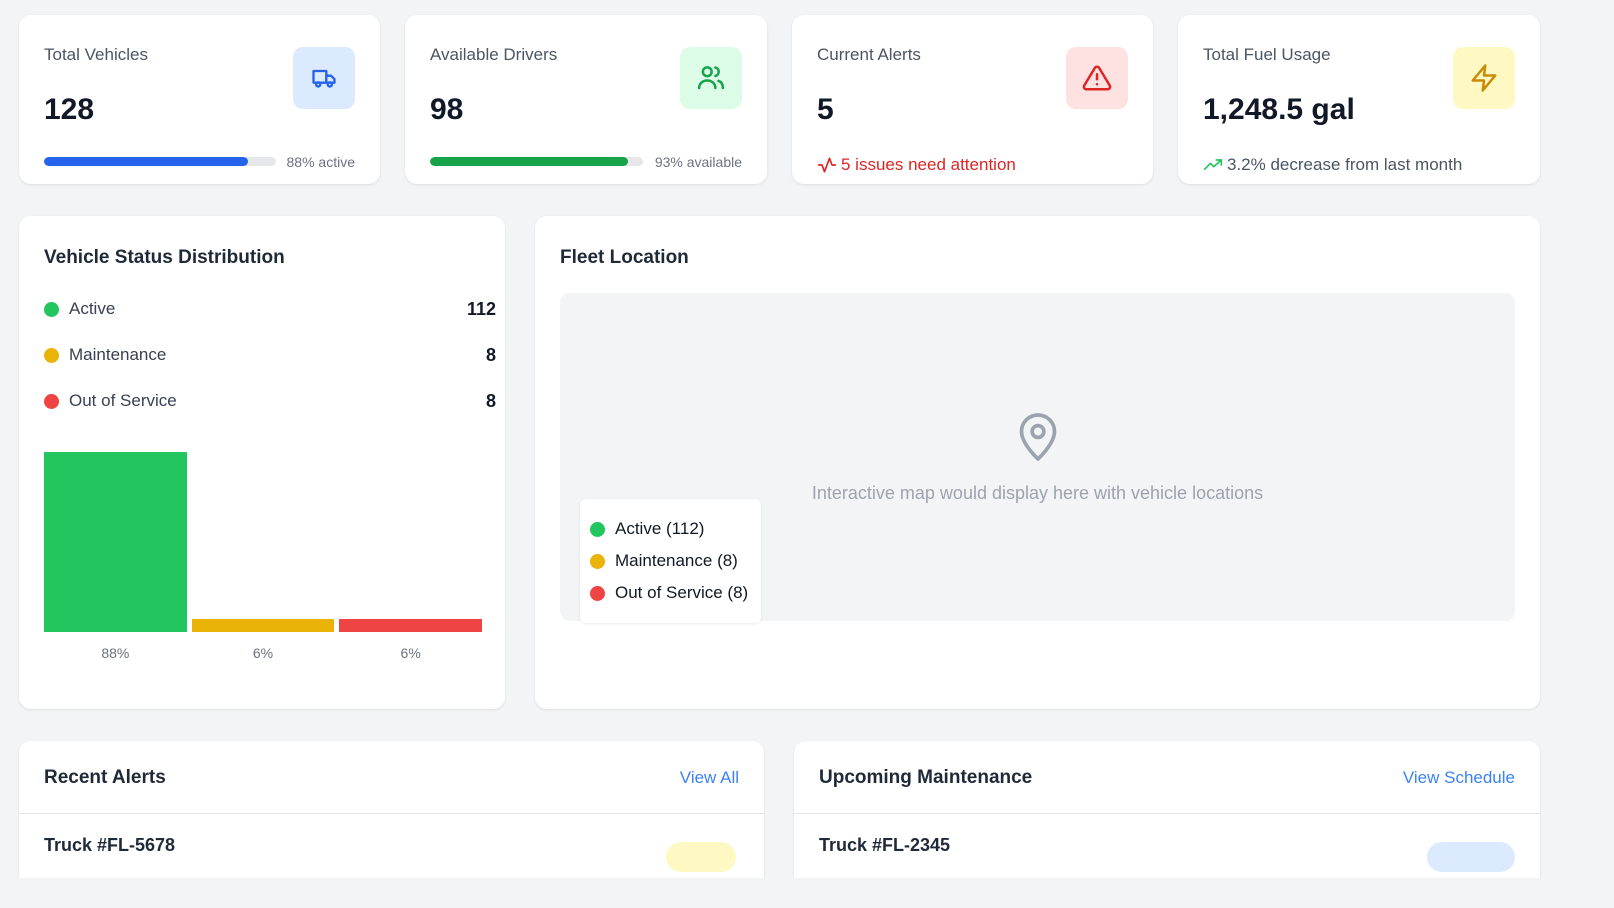 This screenshot has height=908, width=1614. Describe the element at coordinates (1097, 78) in the screenshot. I see `alert-triangle-icon` at that location.